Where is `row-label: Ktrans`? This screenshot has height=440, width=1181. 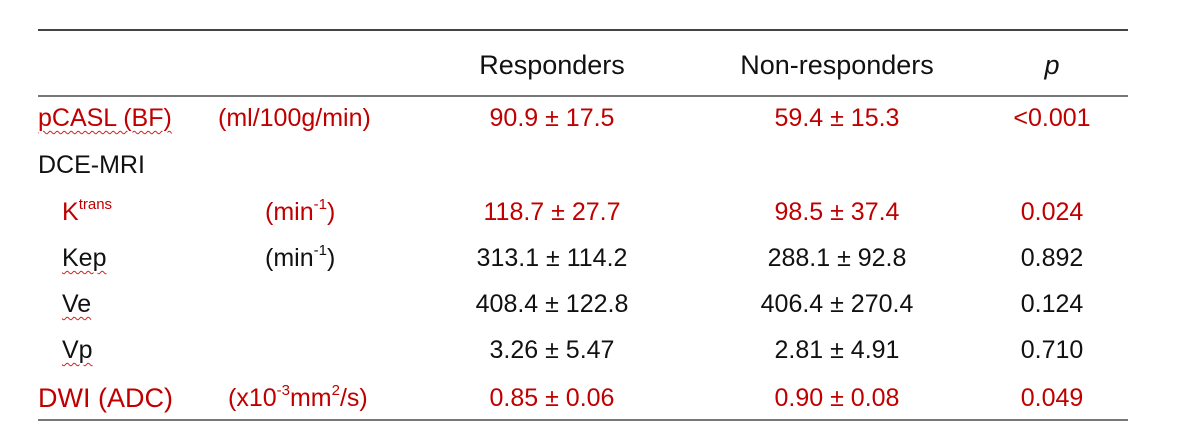 row-label: Ktrans is located at coordinates (87, 212).